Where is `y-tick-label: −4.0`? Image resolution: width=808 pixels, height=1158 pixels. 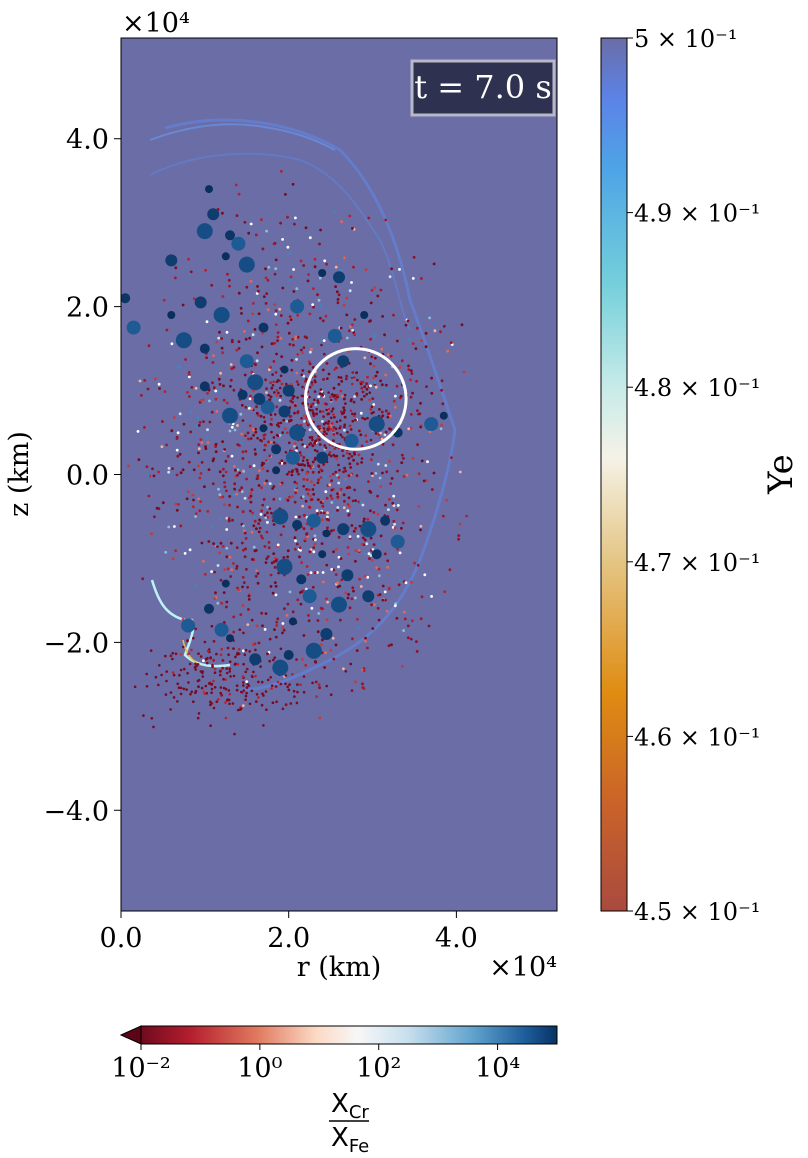
y-tick-label: −4.0 is located at coordinates (76, 811).